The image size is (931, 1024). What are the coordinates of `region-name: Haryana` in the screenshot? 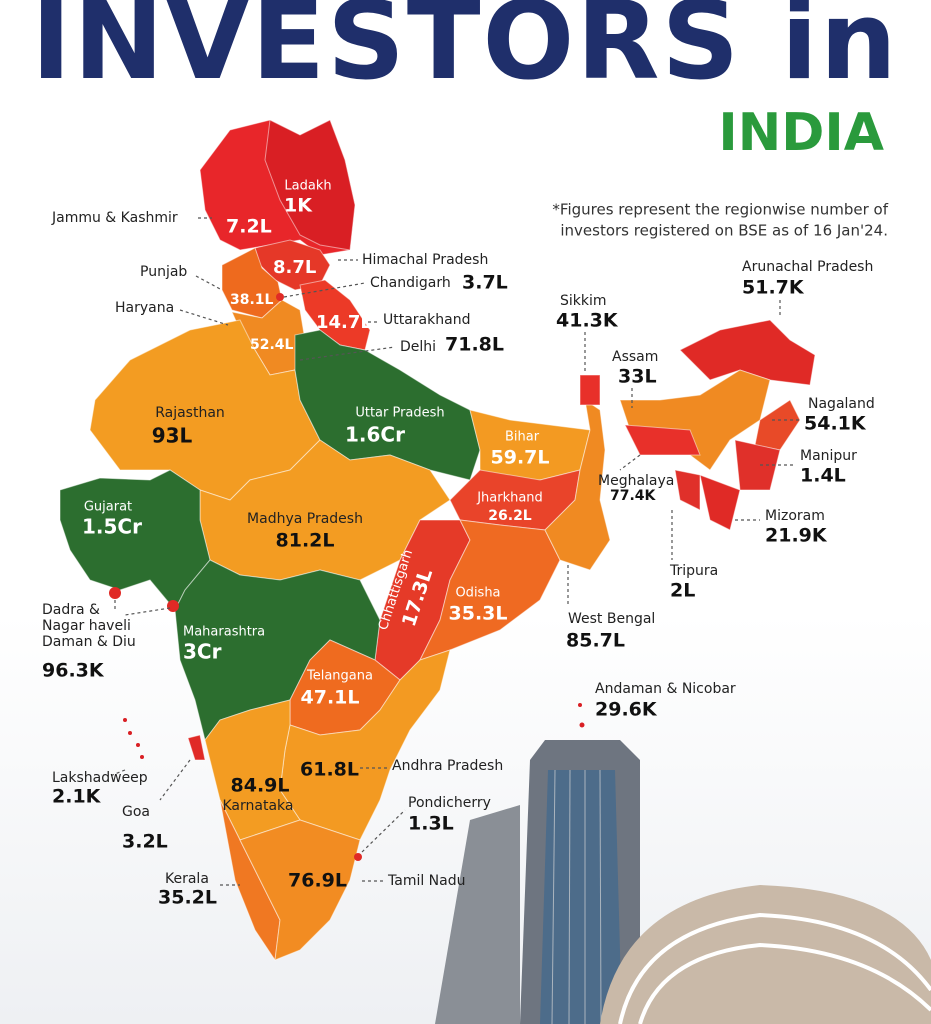 It's located at (144, 308).